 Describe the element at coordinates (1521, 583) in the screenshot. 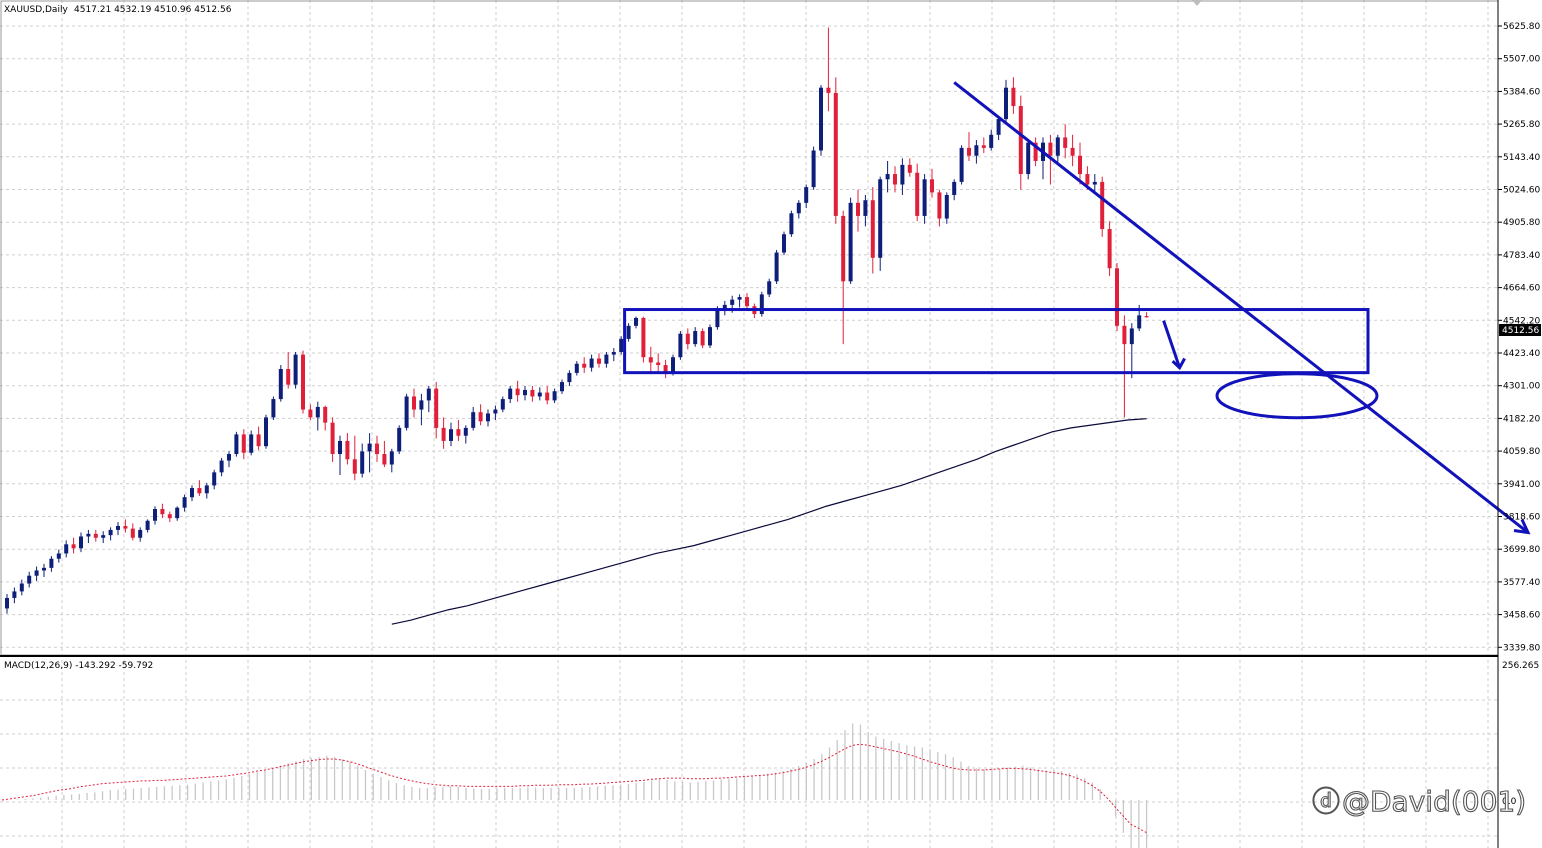

I see `price-tick-label: 3577.40` at that location.